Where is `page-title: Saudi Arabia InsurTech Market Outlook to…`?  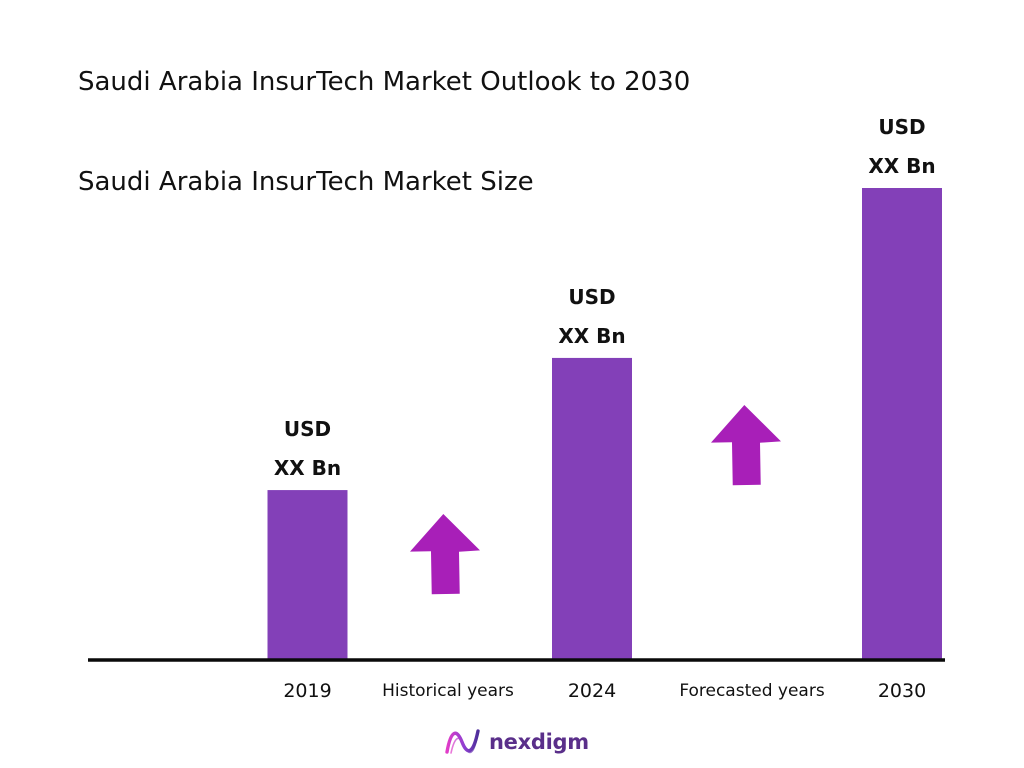
page-title: Saudi Arabia InsurTech Market Outlook to… is located at coordinates (384, 82).